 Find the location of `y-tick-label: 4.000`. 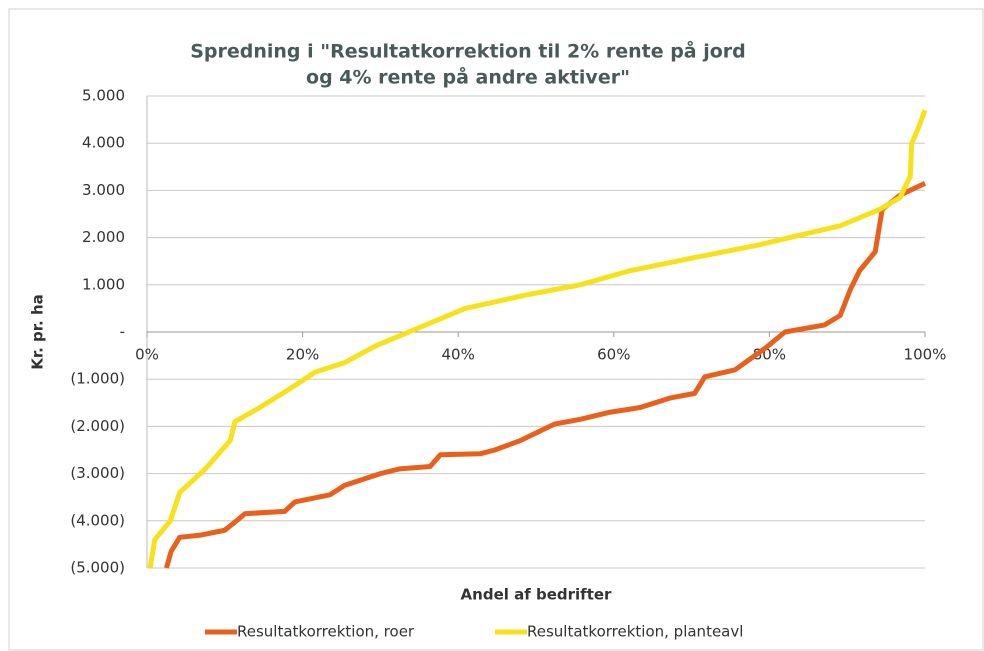

y-tick-label: 4.000 is located at coordinates (103, 143).